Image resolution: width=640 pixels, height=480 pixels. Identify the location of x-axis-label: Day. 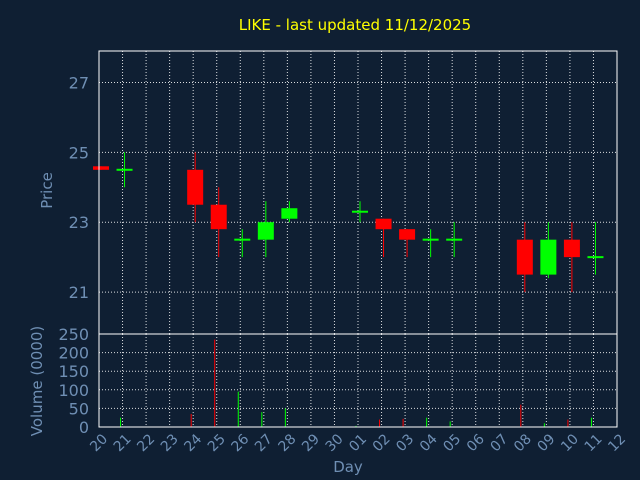
(348, 467).